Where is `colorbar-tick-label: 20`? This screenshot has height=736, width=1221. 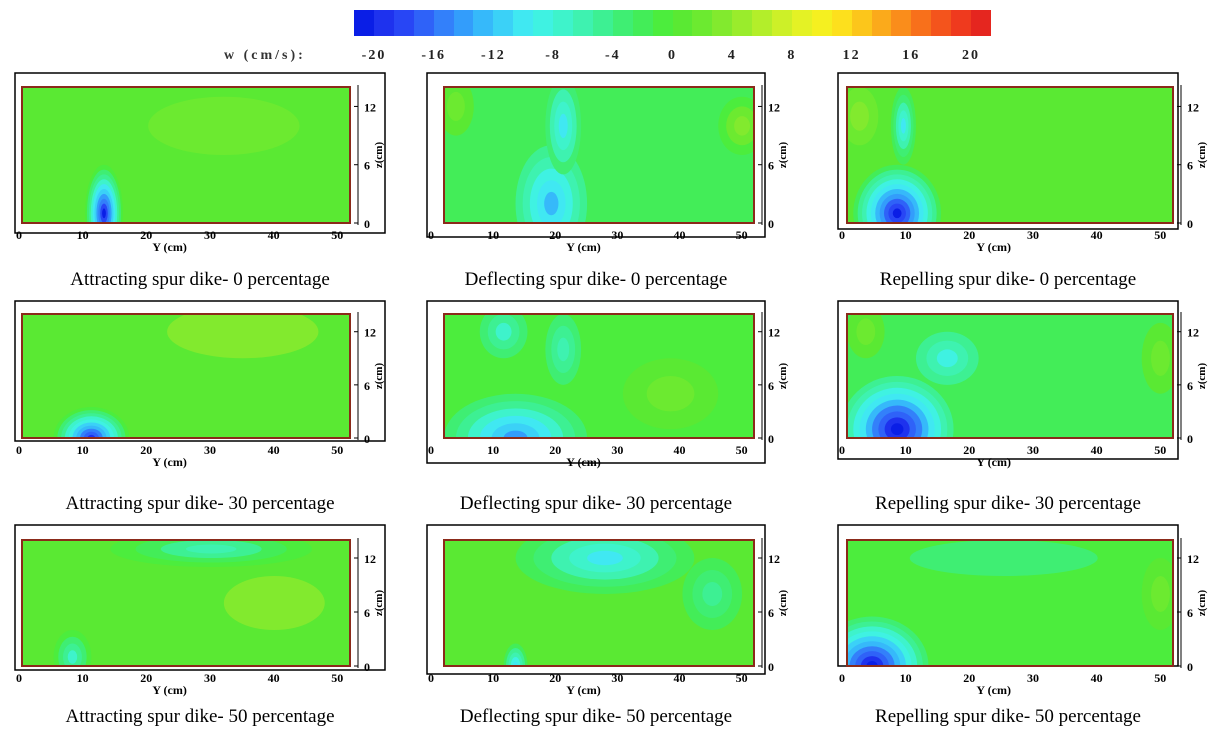 colorbar-tick-label: 20 is located at coordinates (971, 55).